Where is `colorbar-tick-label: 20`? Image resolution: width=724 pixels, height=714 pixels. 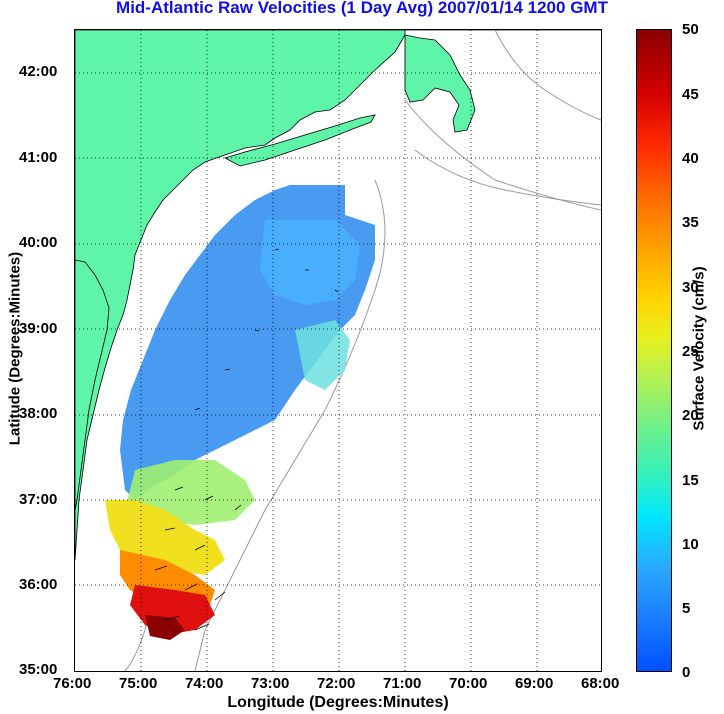 colorbar-tick-label: 20 is located at coordinates (690, 415).